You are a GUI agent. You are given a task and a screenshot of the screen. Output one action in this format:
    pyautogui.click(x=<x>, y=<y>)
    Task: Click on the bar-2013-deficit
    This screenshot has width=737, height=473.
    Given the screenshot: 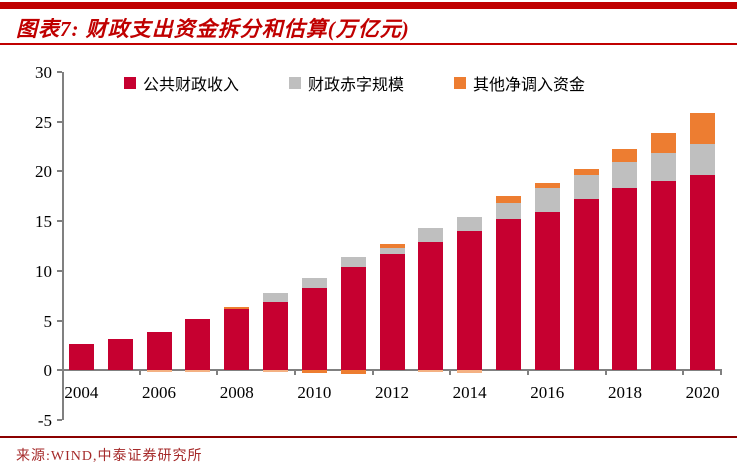 What is the action you would take?
    pyautogui.click(x=431, y=235)
    